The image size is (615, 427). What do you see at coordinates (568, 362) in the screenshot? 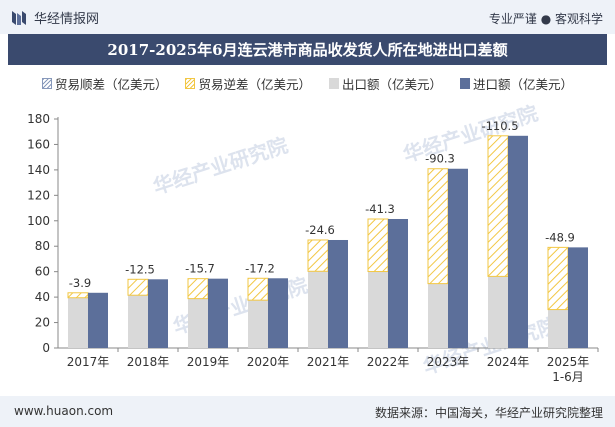
I see `x-tick-label: 2025年` at bounding box center [568, 362].